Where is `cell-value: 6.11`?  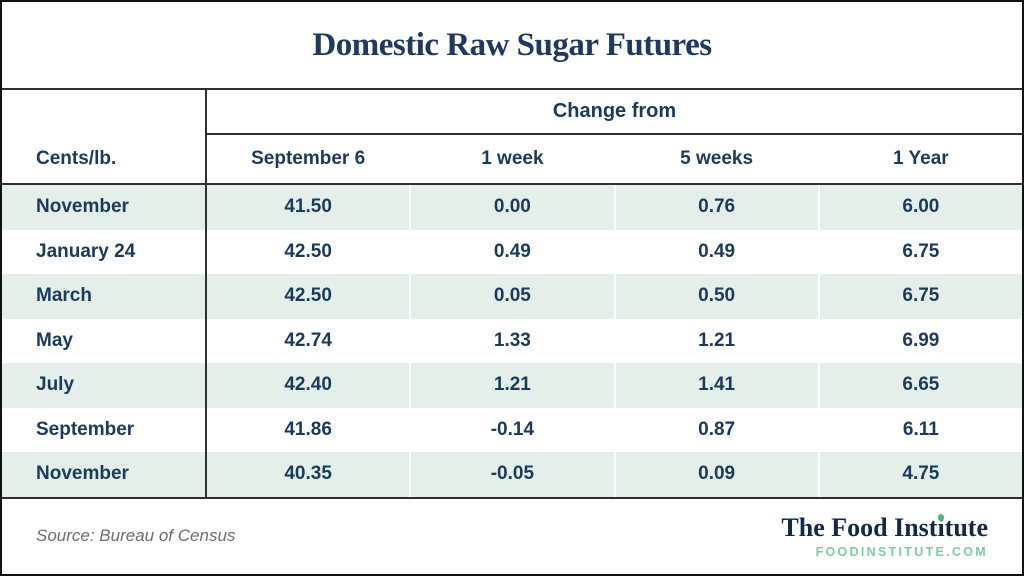 cell-value: 6.11 is located at coordinates (919, 429).